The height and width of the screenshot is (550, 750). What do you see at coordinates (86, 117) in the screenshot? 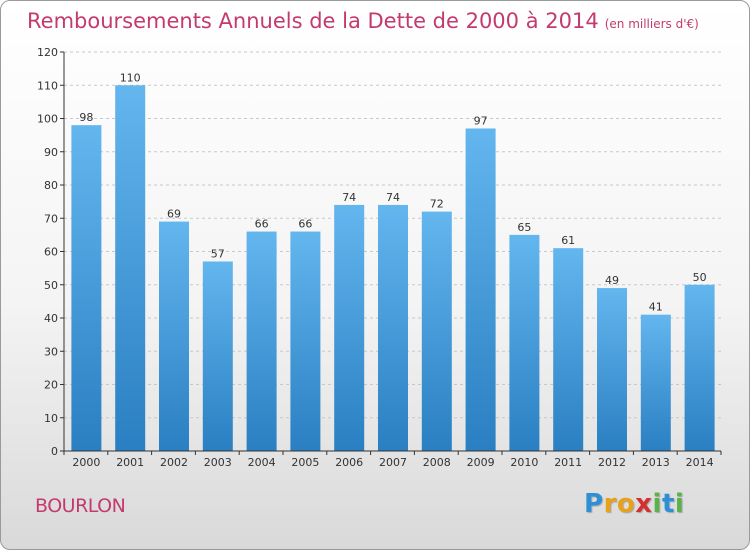
I see `bar-value-label: 98` at bounding box center [86, 117].